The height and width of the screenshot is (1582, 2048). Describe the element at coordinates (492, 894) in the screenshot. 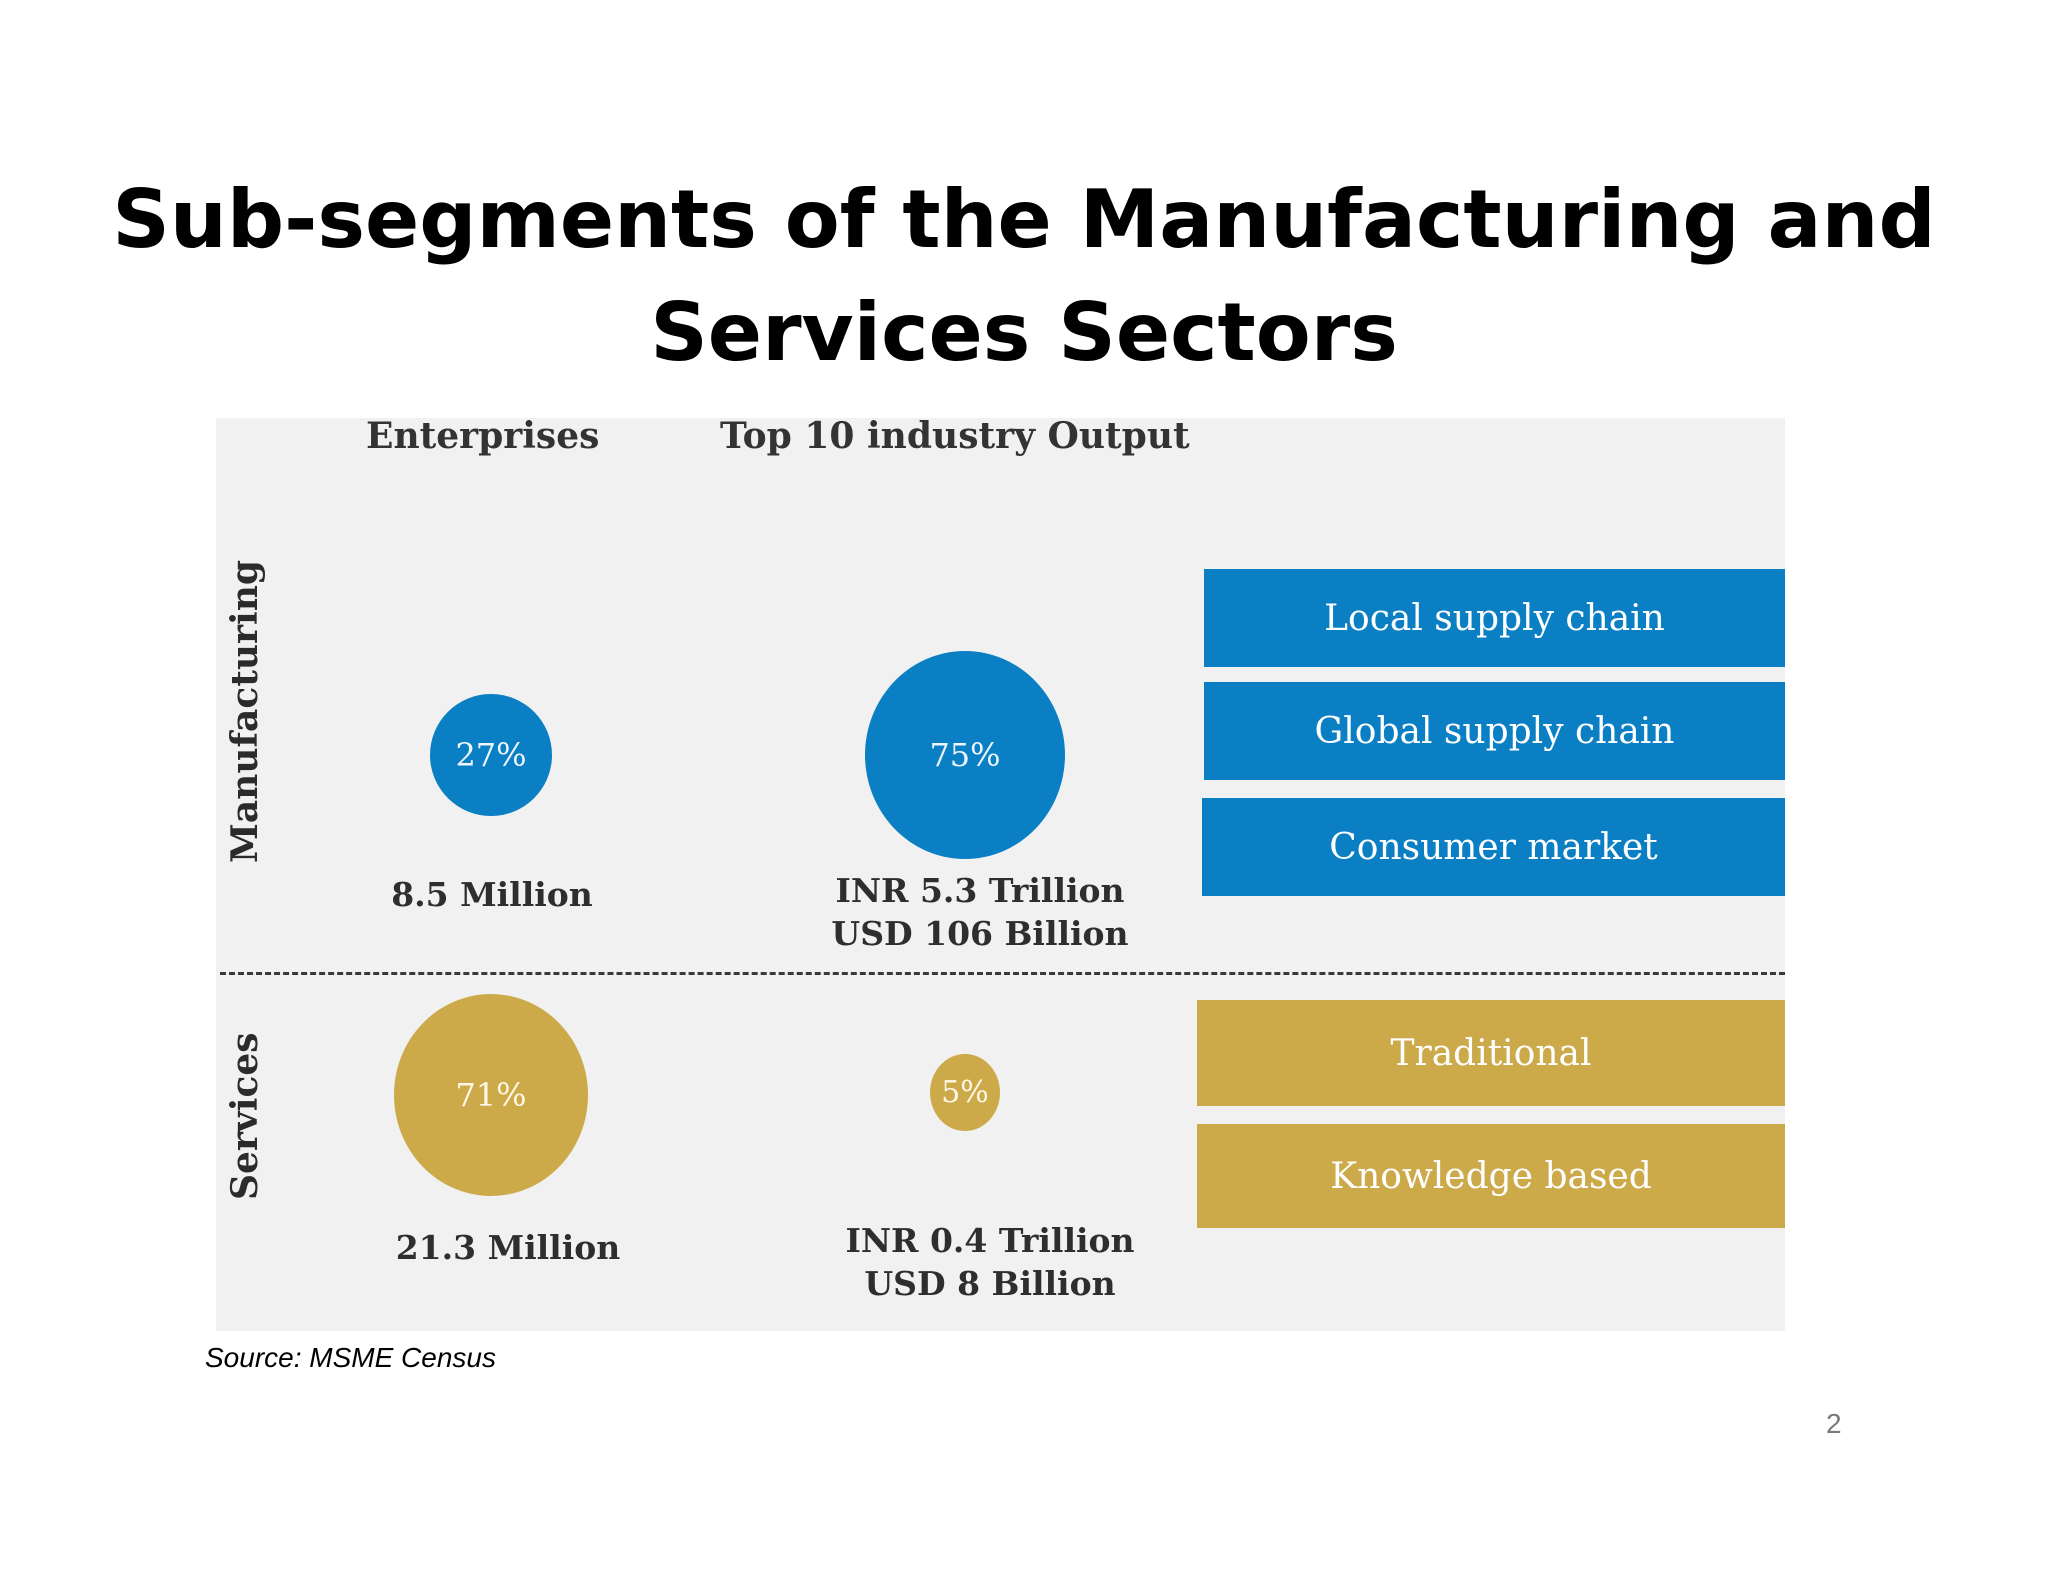

I see `manufacturing-enterprises-count: 8.5 Million` at that location.